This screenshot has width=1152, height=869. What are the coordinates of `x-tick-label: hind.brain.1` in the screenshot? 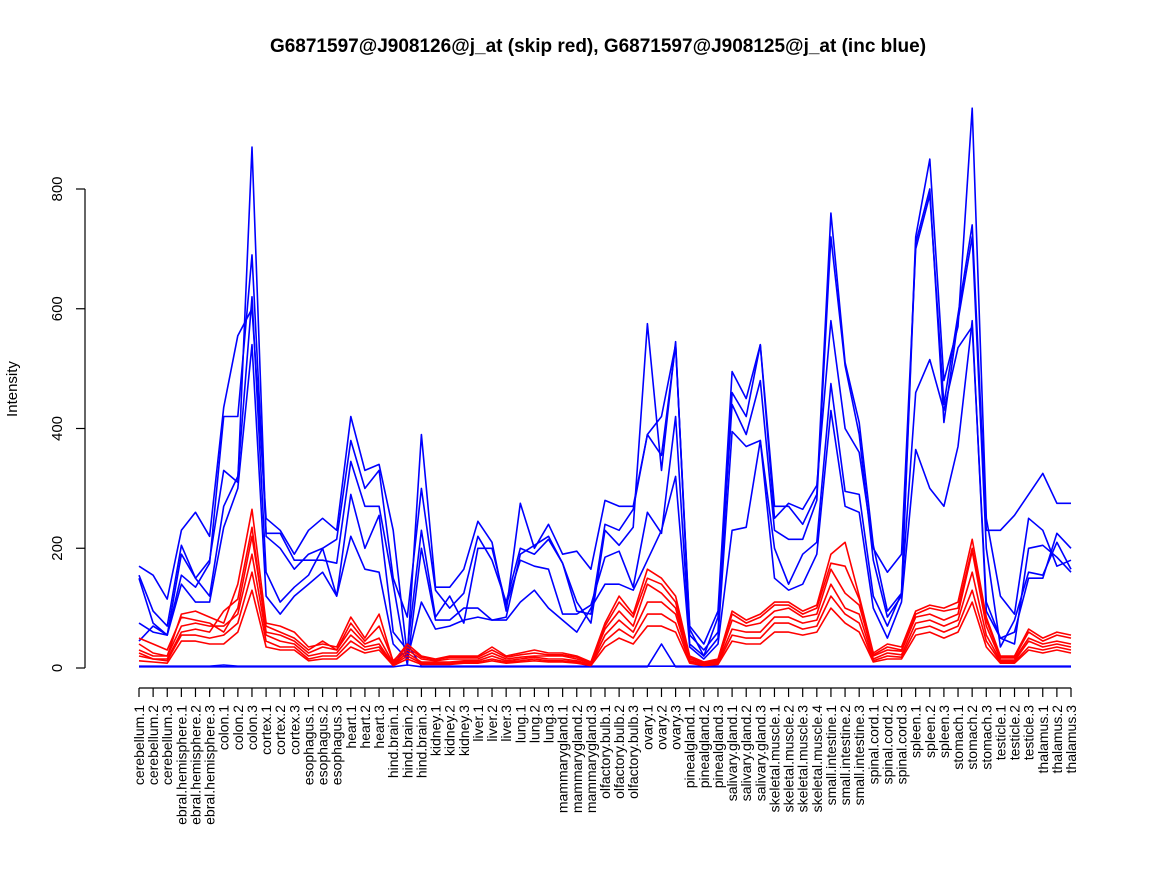 It's located at (393, 741).